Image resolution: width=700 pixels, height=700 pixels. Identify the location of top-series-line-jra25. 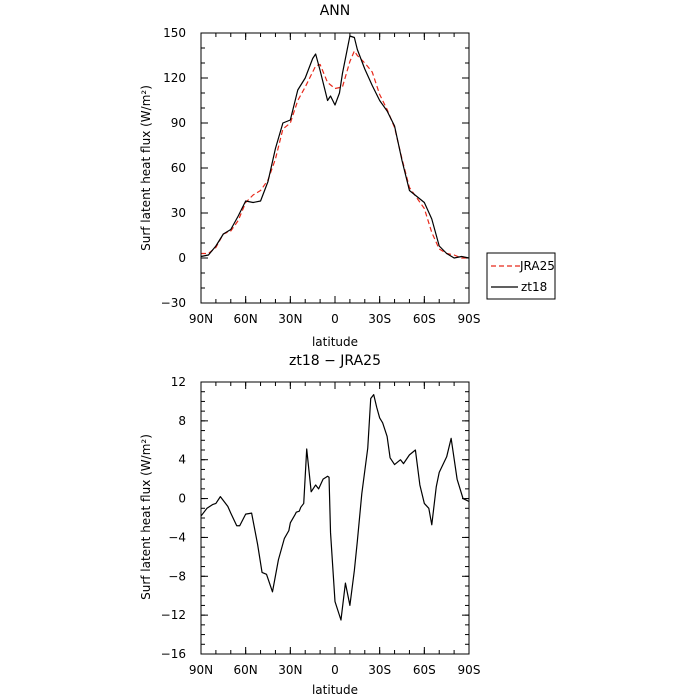
(335, 154).